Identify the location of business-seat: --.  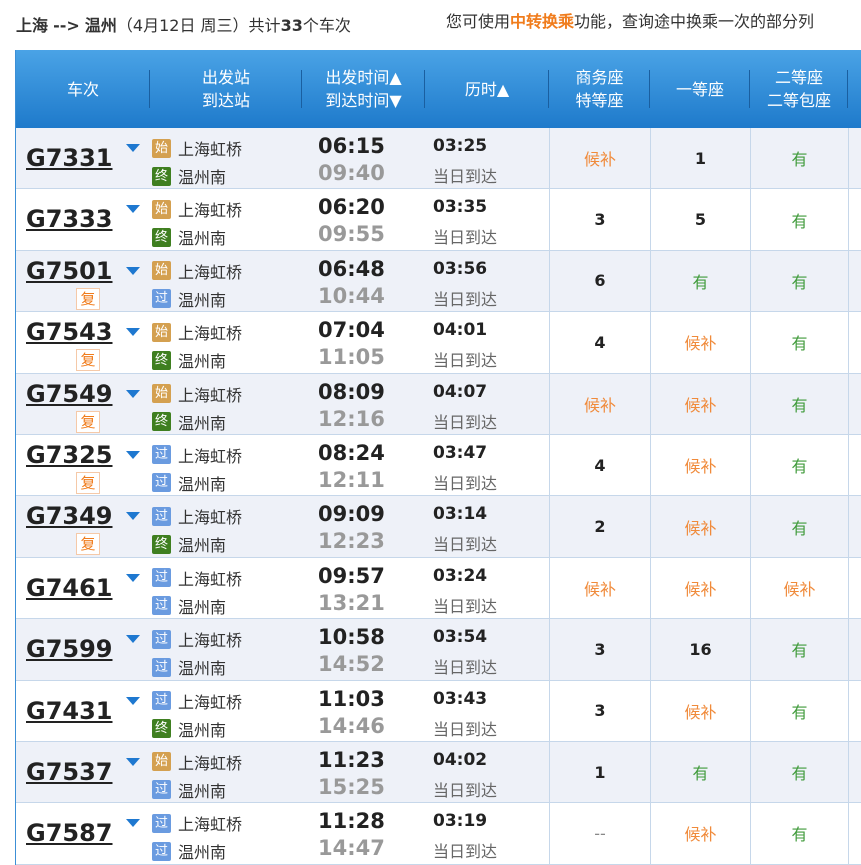
(599, 833).